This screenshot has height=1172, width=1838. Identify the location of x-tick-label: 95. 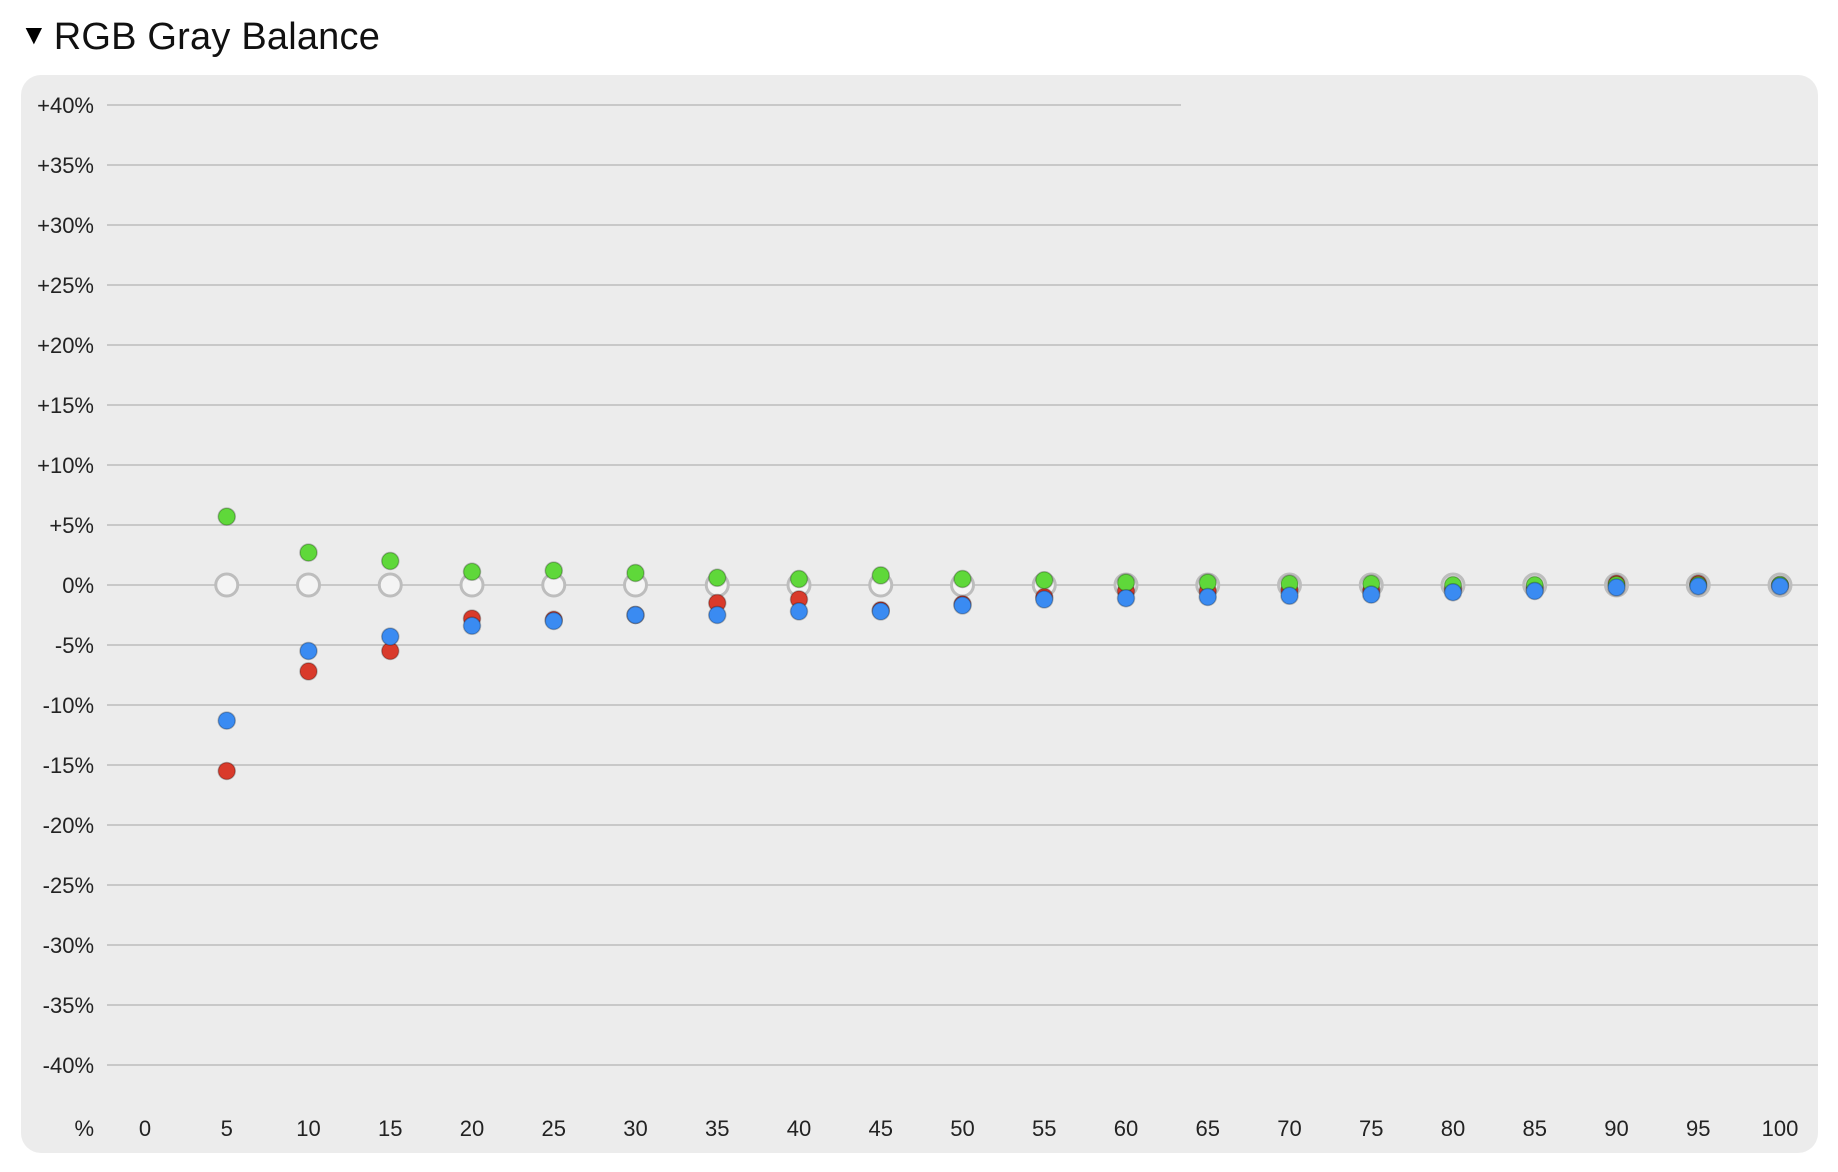
(1698, 1128).